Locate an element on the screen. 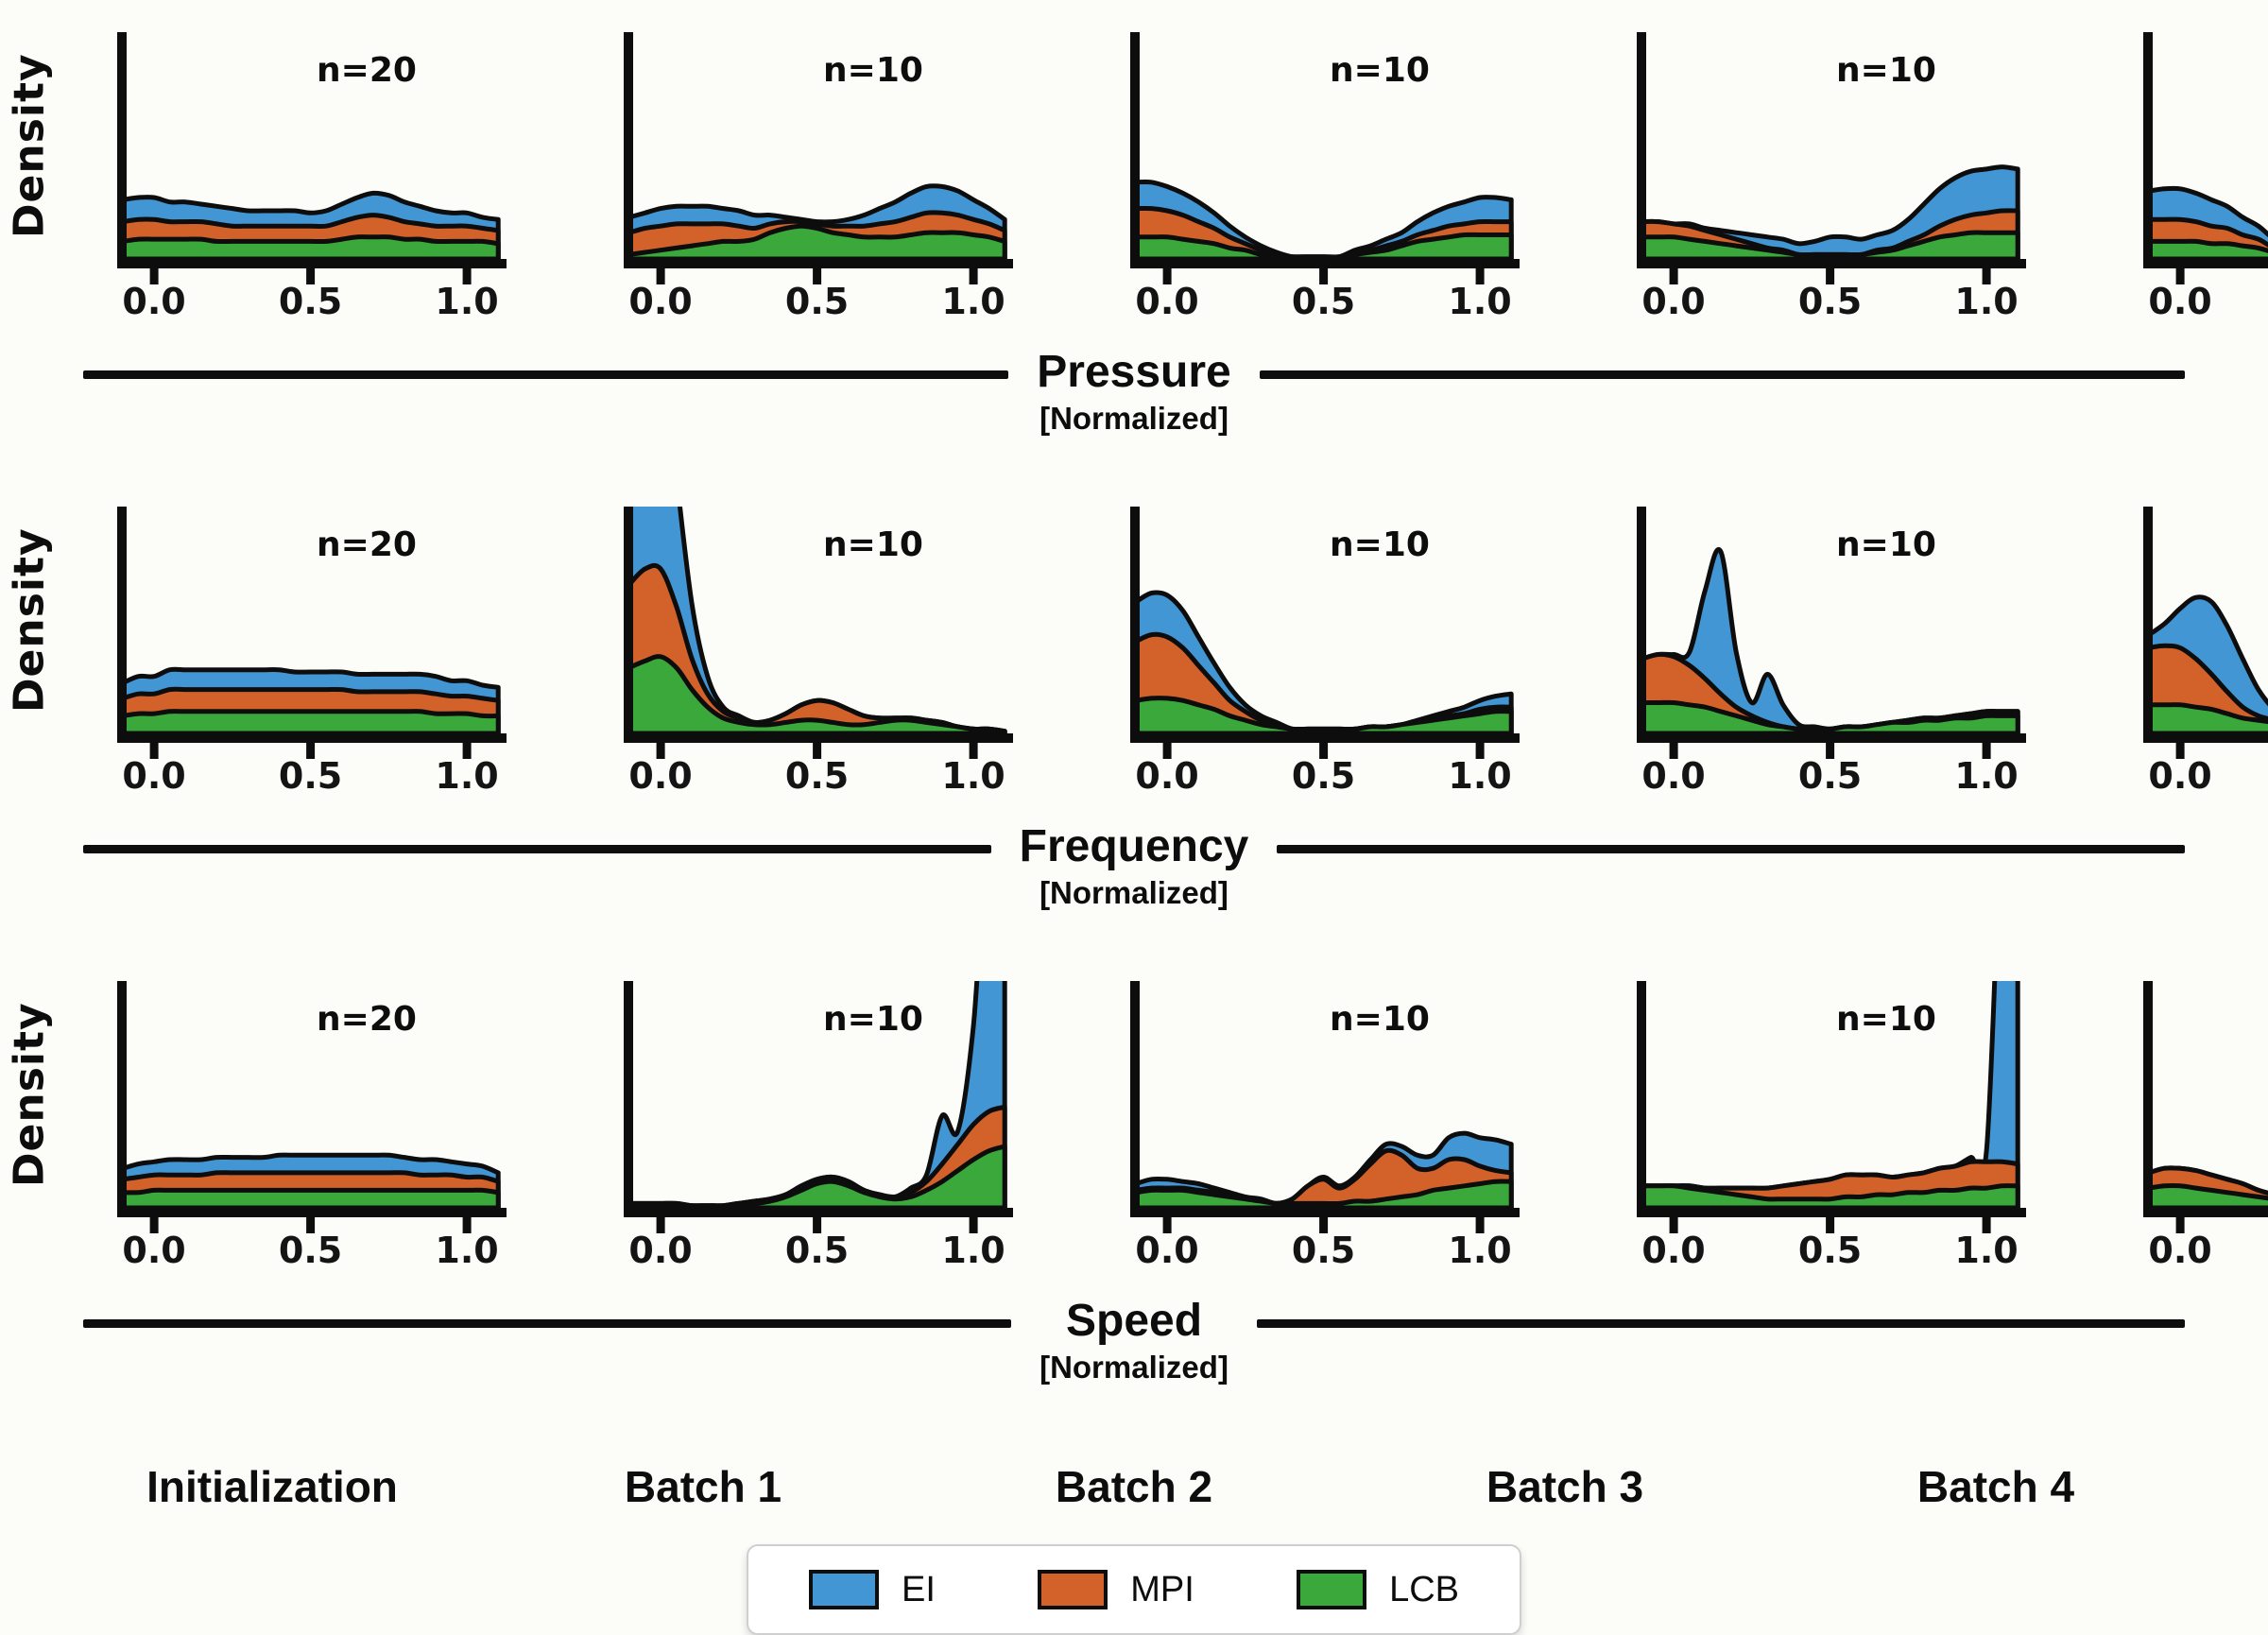 This screenshot has height=1635, width=2268. panel-frequency-initialization: 0.0 0.5 1.0 n=20 is located at coordinates (309, 650).